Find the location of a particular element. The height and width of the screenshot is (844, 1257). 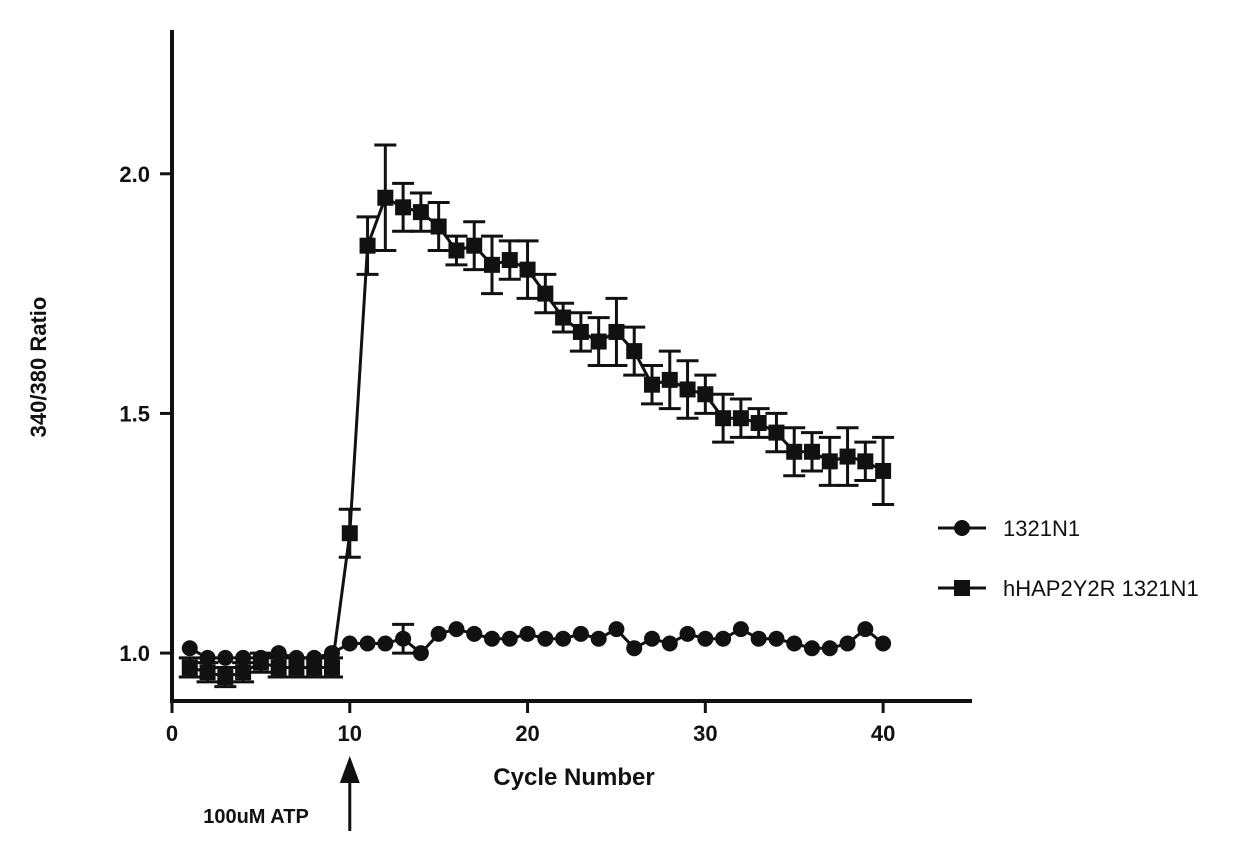

legend-label: hHAP2Y2R 1321N1 is located at coordinates (1101, 588).